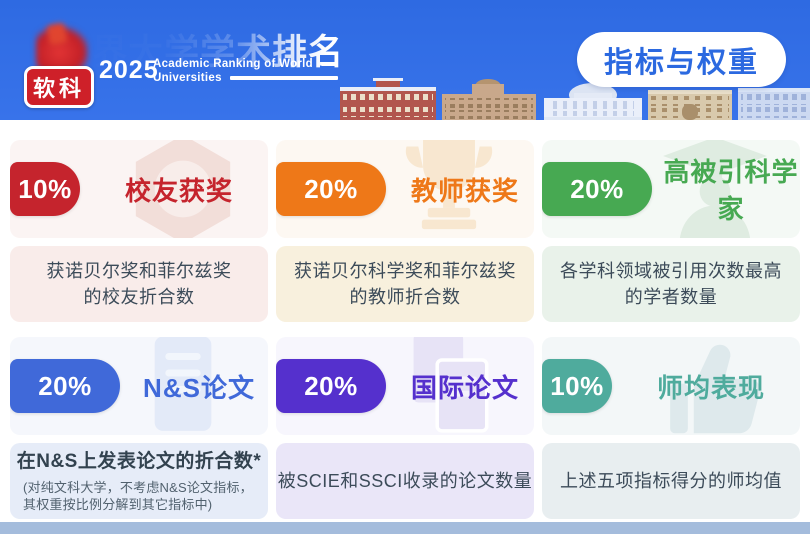 This screenshot has height=534, width=810. I want to click on org-name-block: Academic Ranking of World Universities, so click(245, 71).